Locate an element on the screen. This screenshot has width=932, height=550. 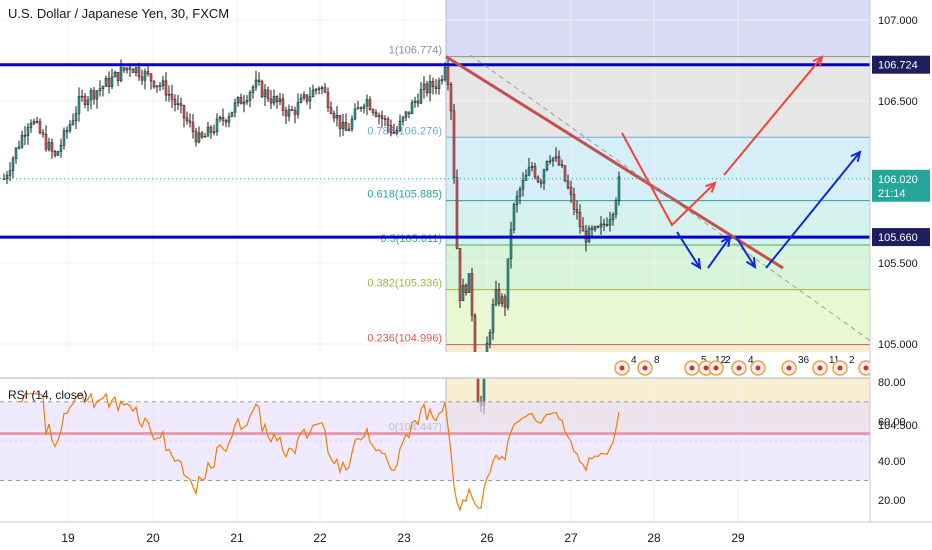
time-axis: 19 20 21 22 23 26 27 28 29 is located at coordinates (466, 535).